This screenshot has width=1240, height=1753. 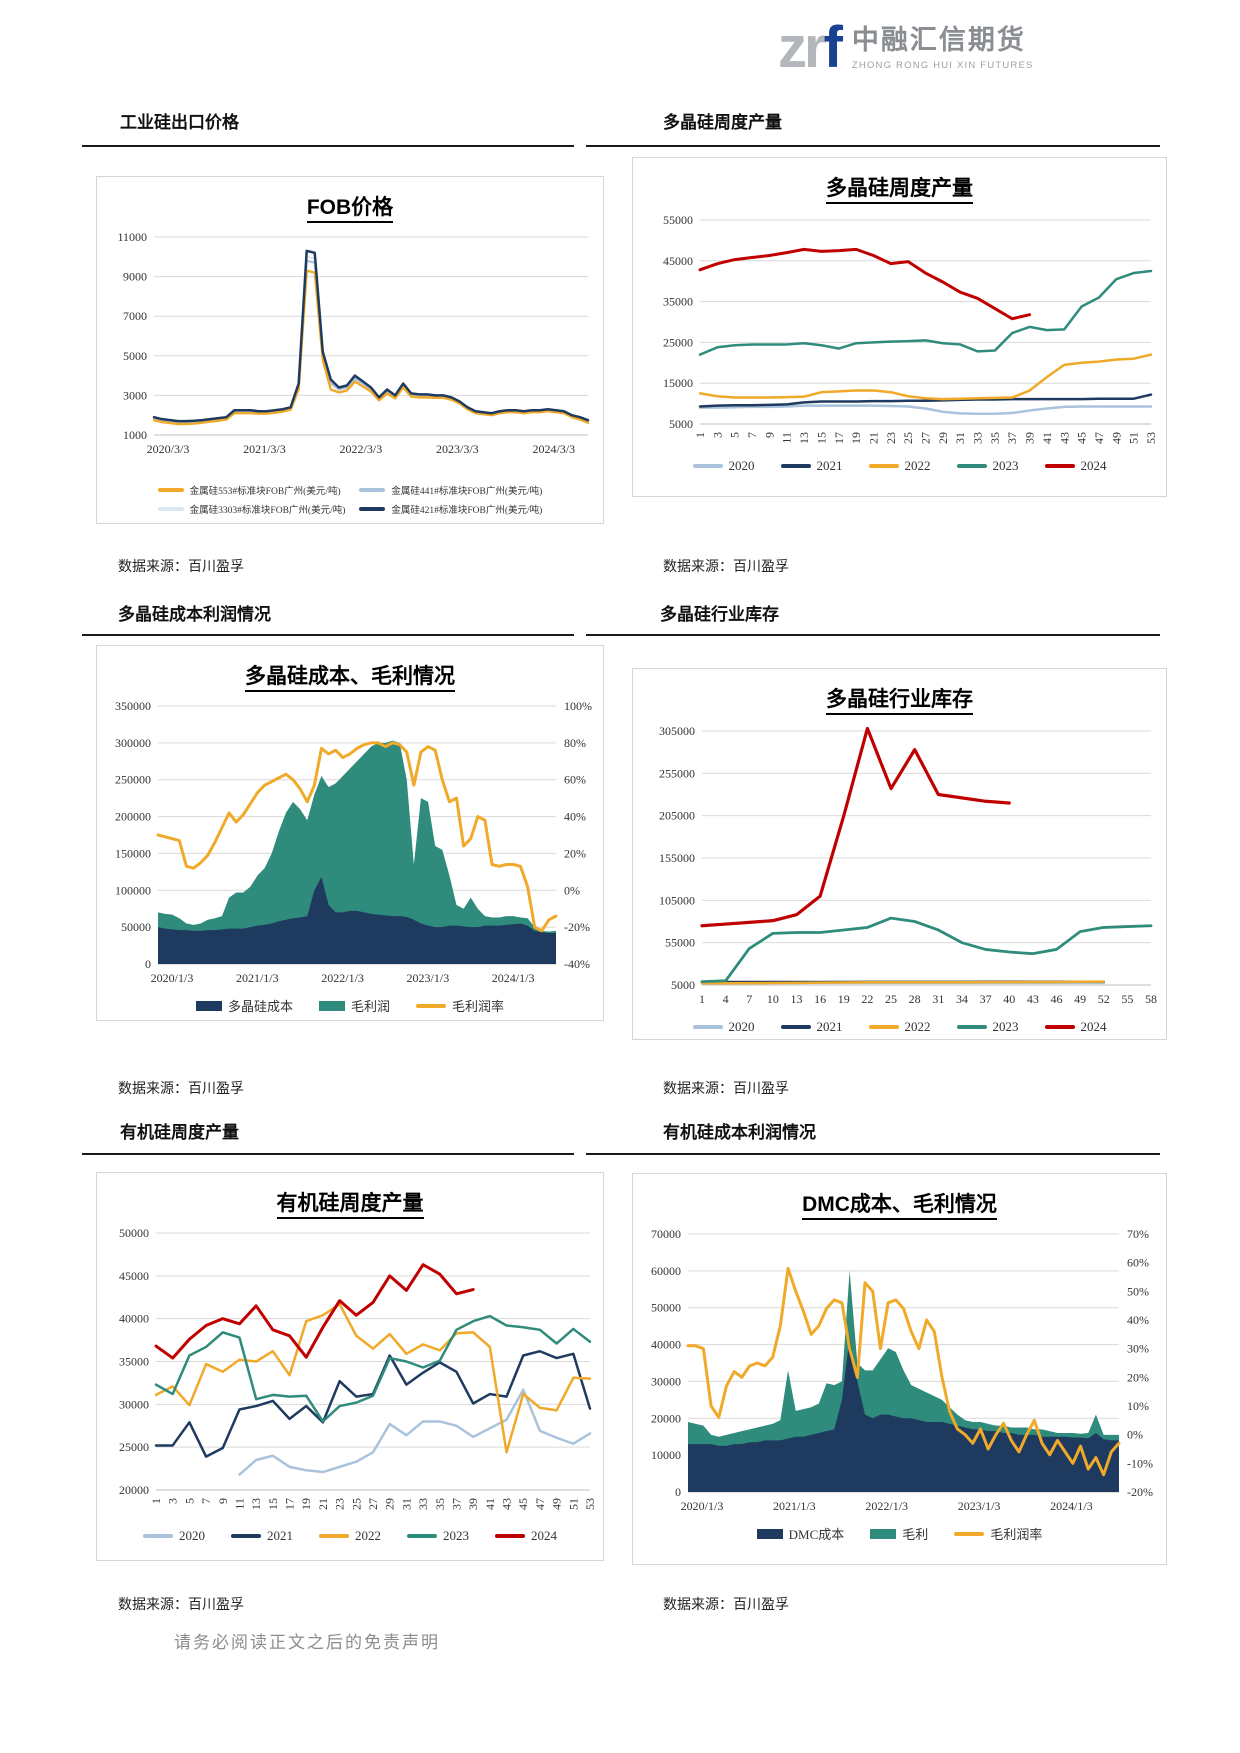 I want to click on section-heading-polysilicon-inventory: 多晶硅行业库存, so click(x=719, y=614).